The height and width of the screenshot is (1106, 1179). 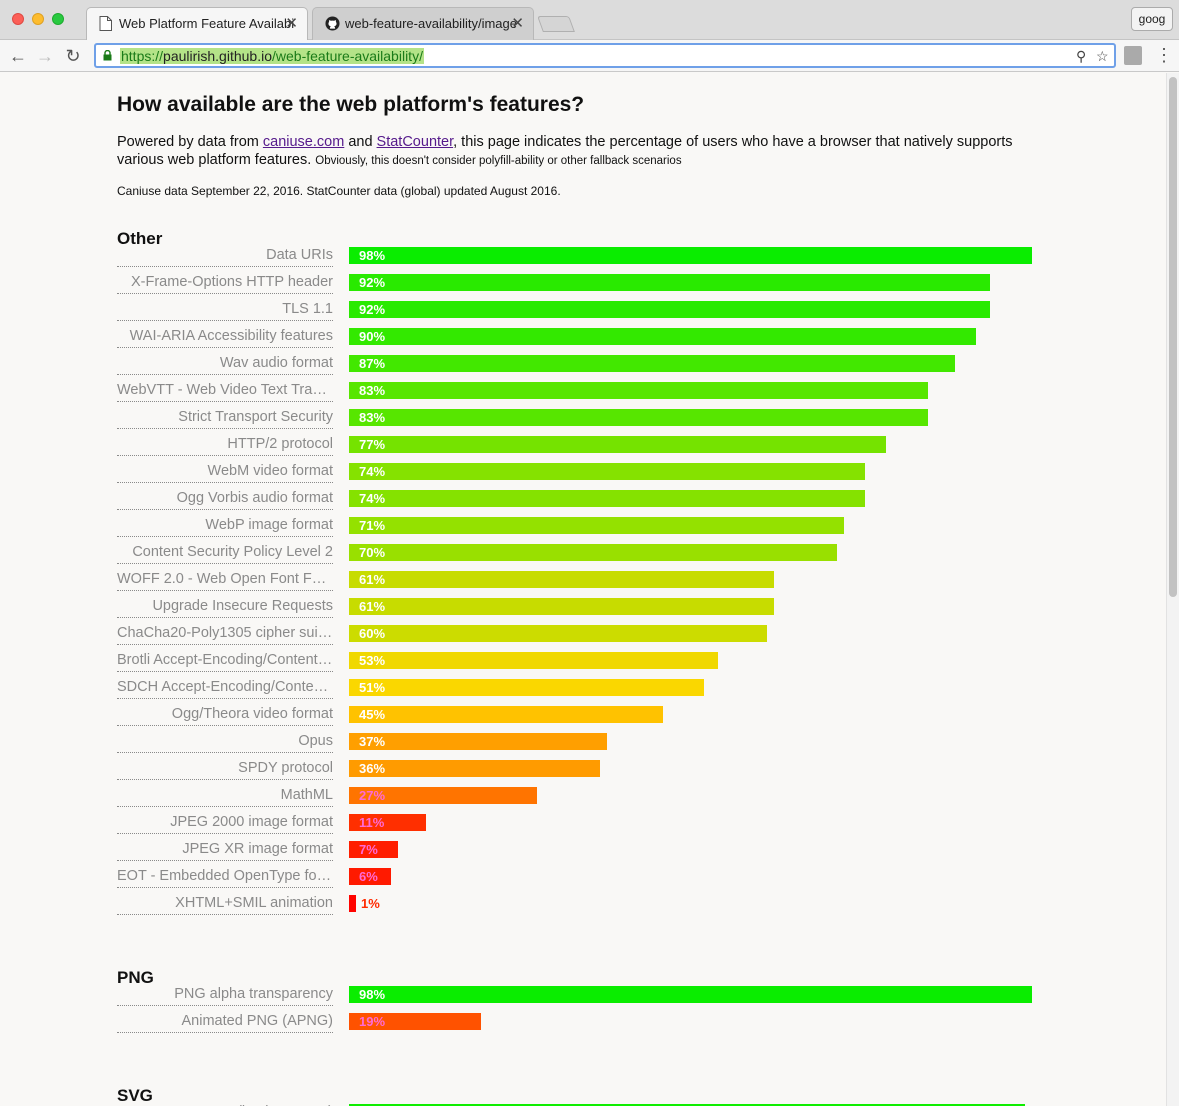 I want to click on feature-row: Data URIs 98%, so click(x=577, y=260).